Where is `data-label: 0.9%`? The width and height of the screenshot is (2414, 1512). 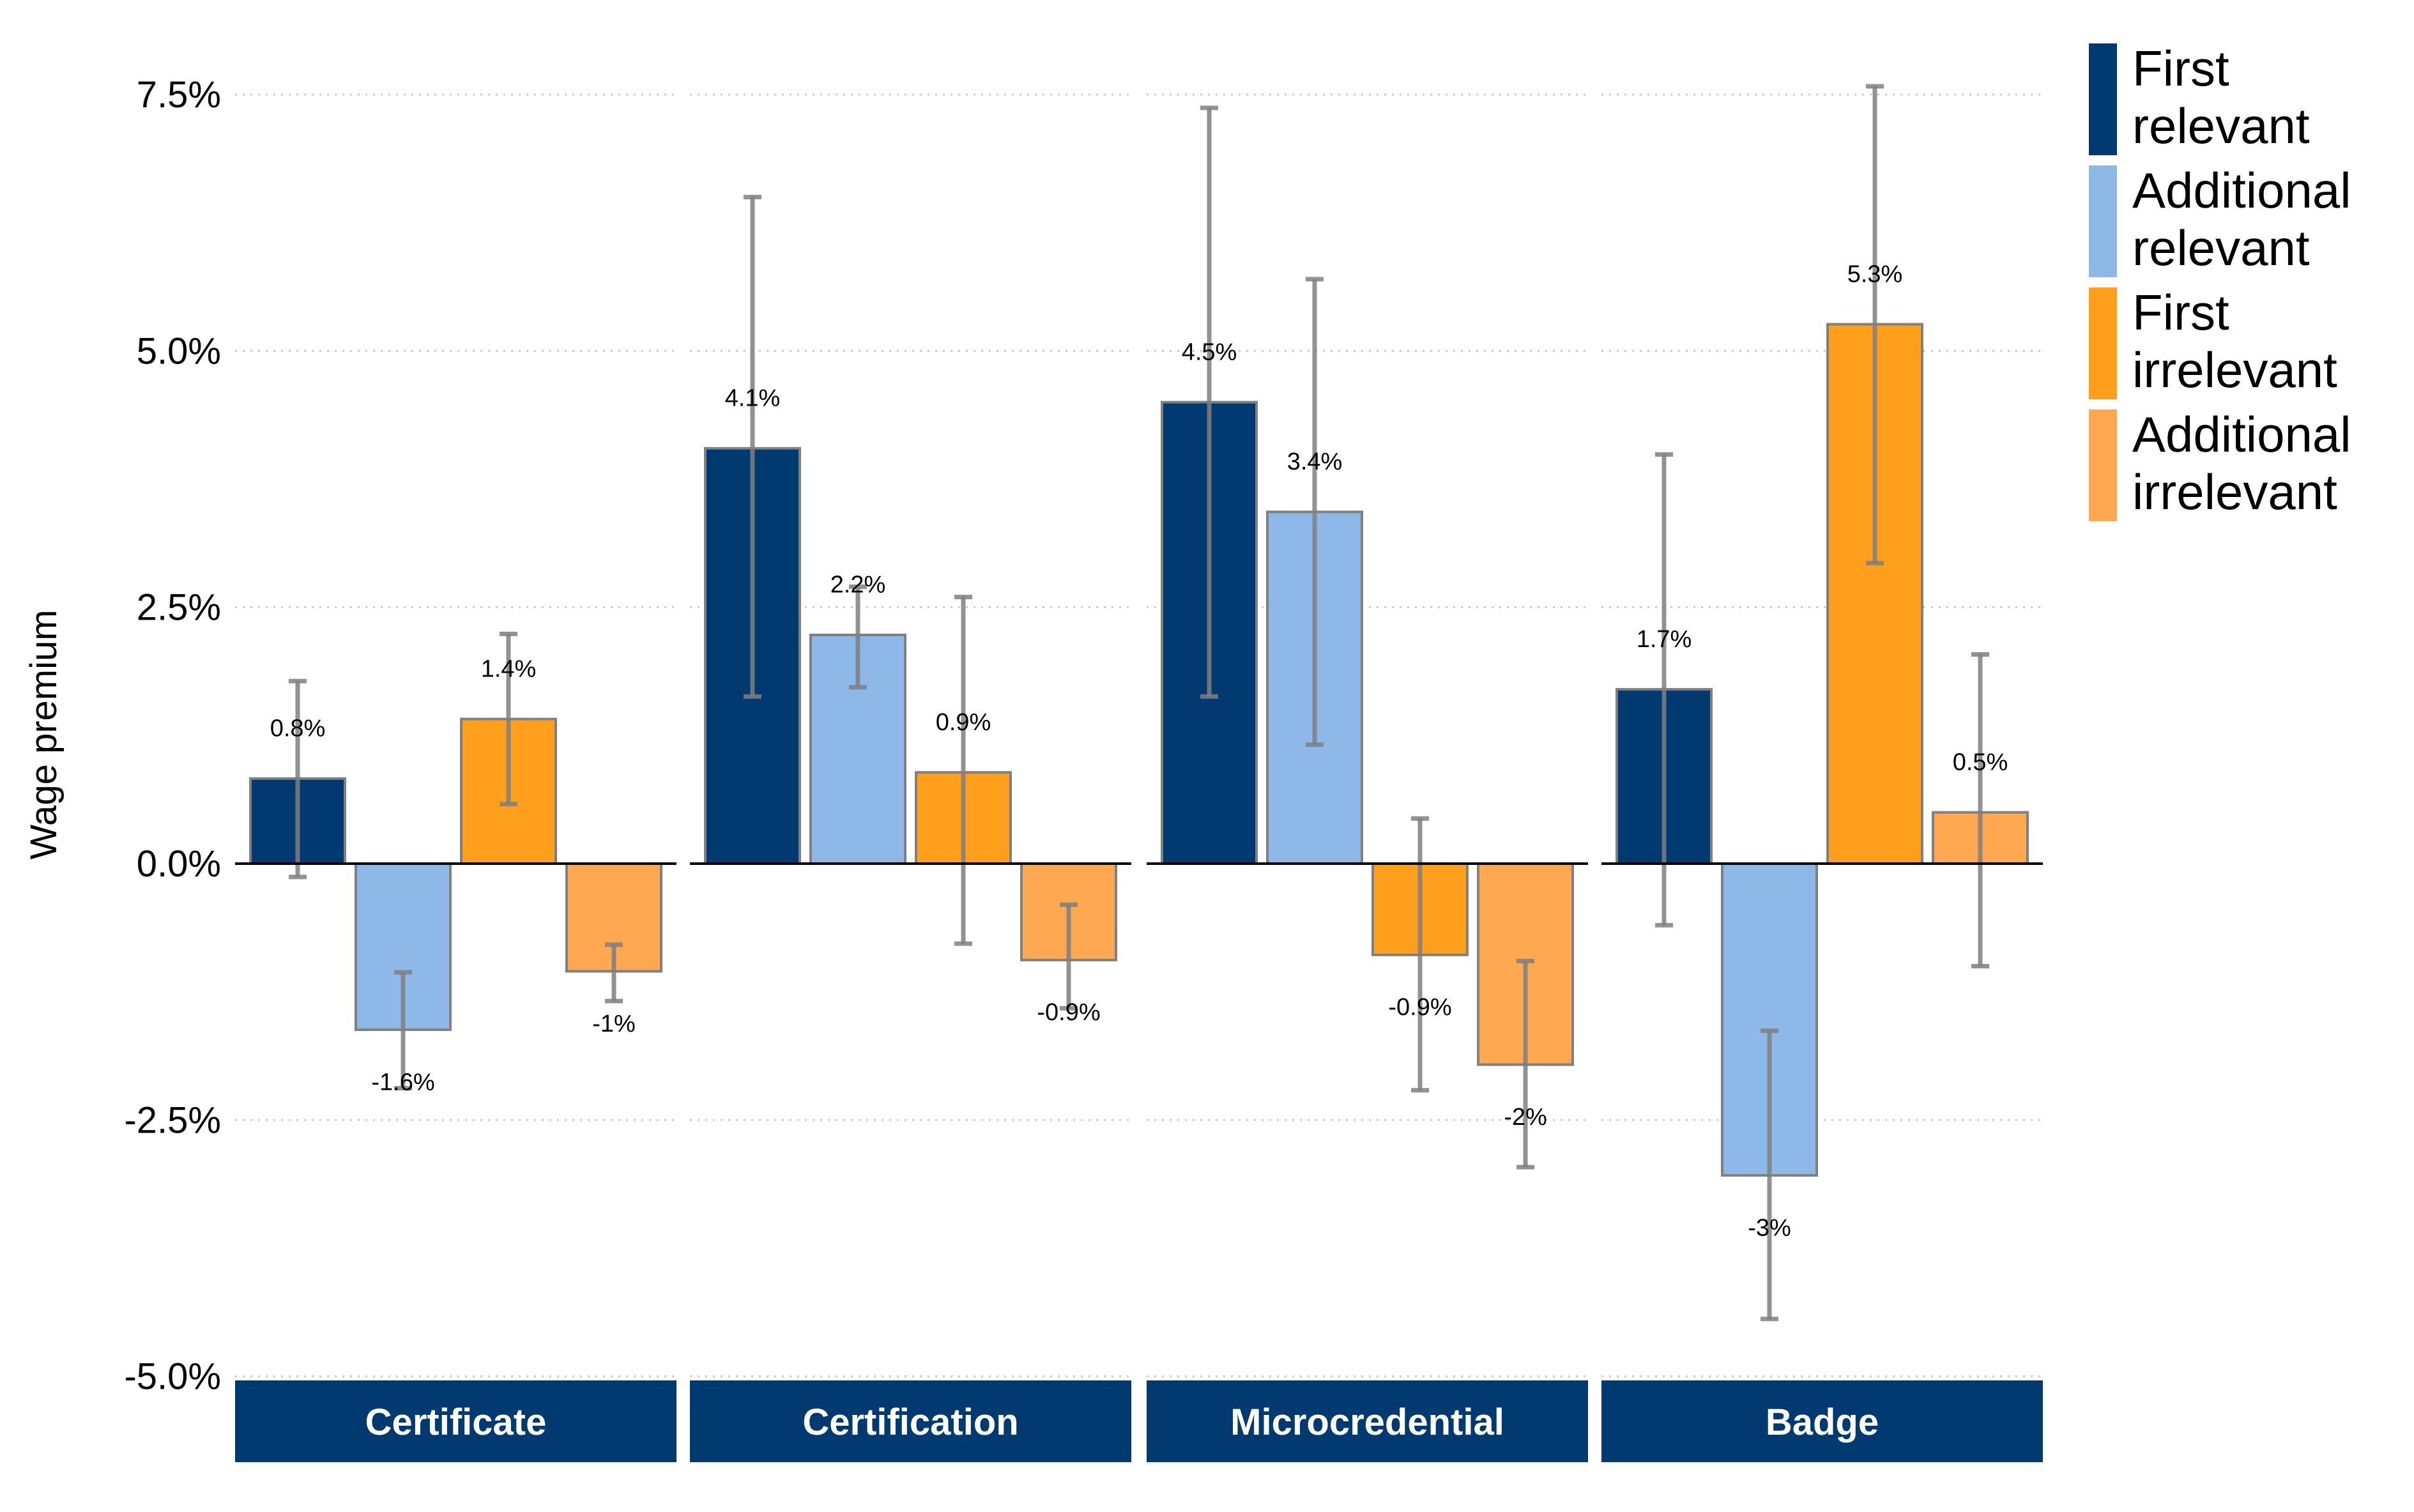
data-label: 0.9% is located at coordinates (963, 723).